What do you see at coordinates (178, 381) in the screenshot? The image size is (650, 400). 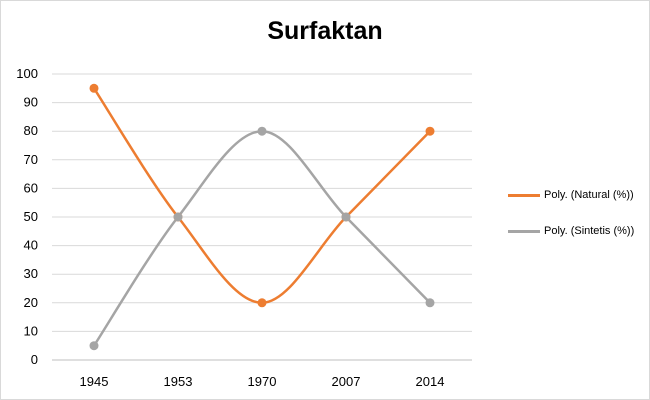 I see `x-tick-label: 1953` at bounding box center [178, 381].